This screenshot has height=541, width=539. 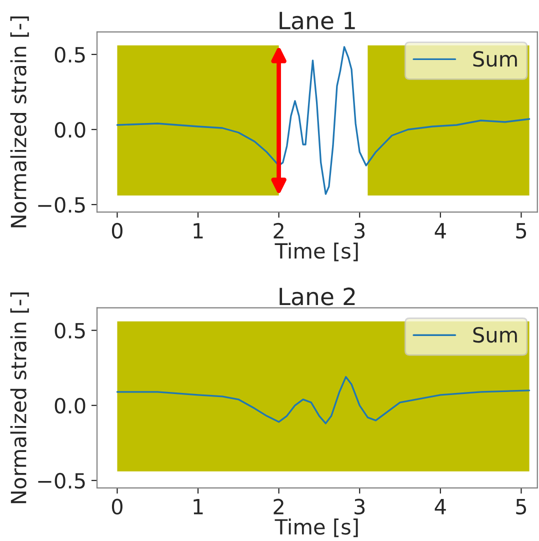 I want to click on chart-title: Lane 2, so click(x=317, y=297).